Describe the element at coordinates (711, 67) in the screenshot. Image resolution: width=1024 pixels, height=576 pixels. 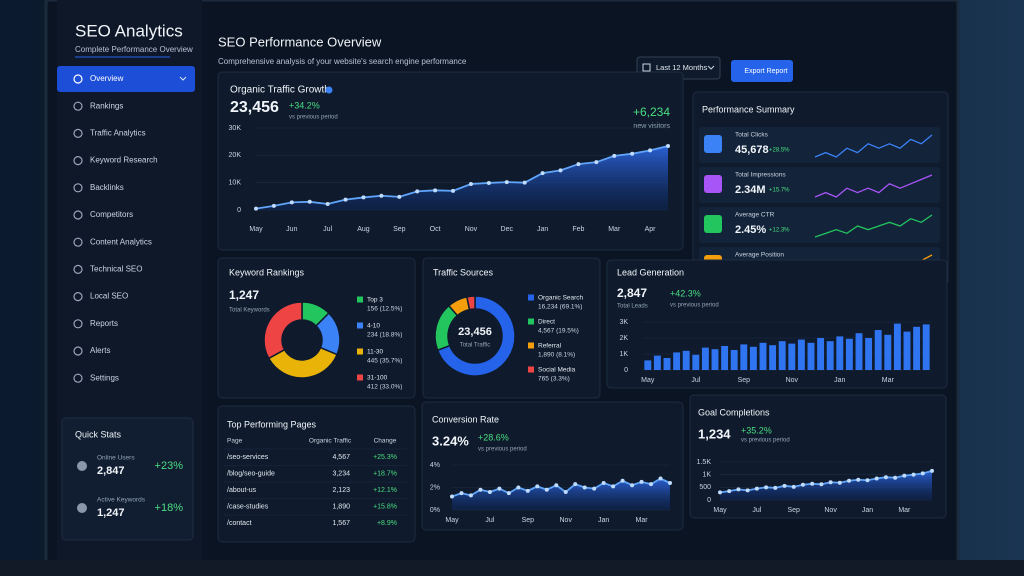
I see `dropdown-chevron` at that location.